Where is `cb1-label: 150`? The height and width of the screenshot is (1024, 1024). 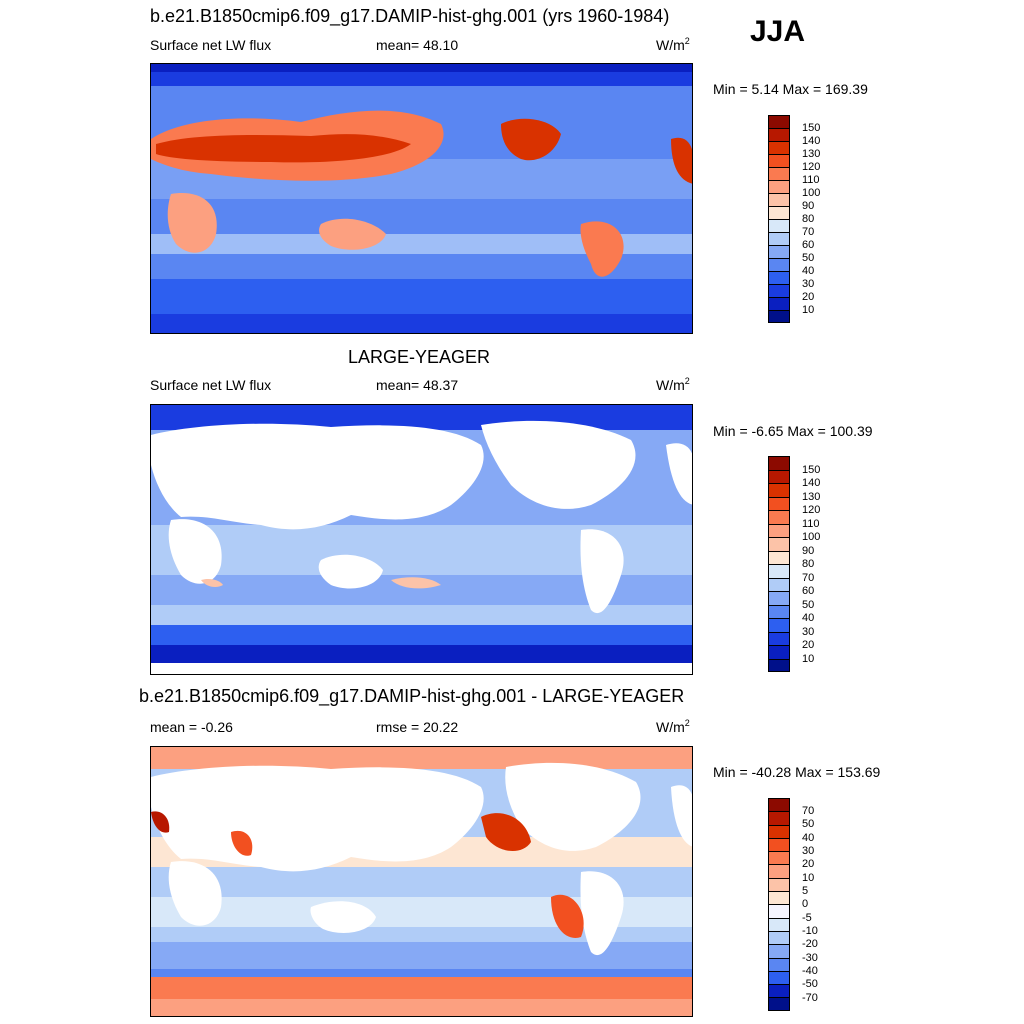 cb1-label: 150 is located at coordinates (811, 128).